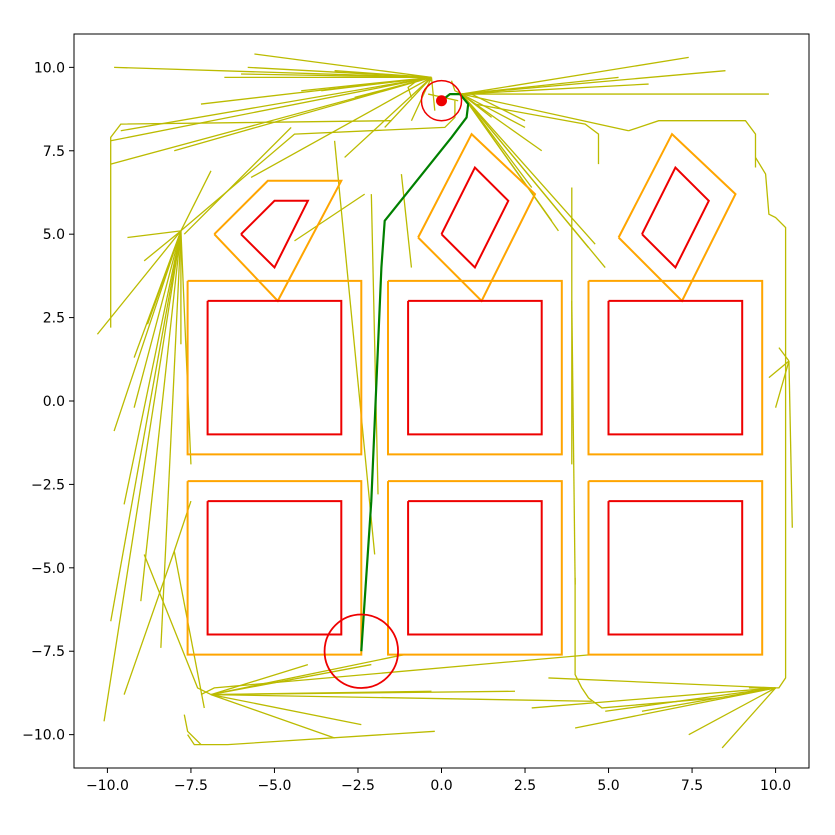 This screenshot has width=835, height=835. What do you see at coordinates (274, 786) in the screenshot?
I see `x-tick-label: −5.0` at bounding box center [274, 786].